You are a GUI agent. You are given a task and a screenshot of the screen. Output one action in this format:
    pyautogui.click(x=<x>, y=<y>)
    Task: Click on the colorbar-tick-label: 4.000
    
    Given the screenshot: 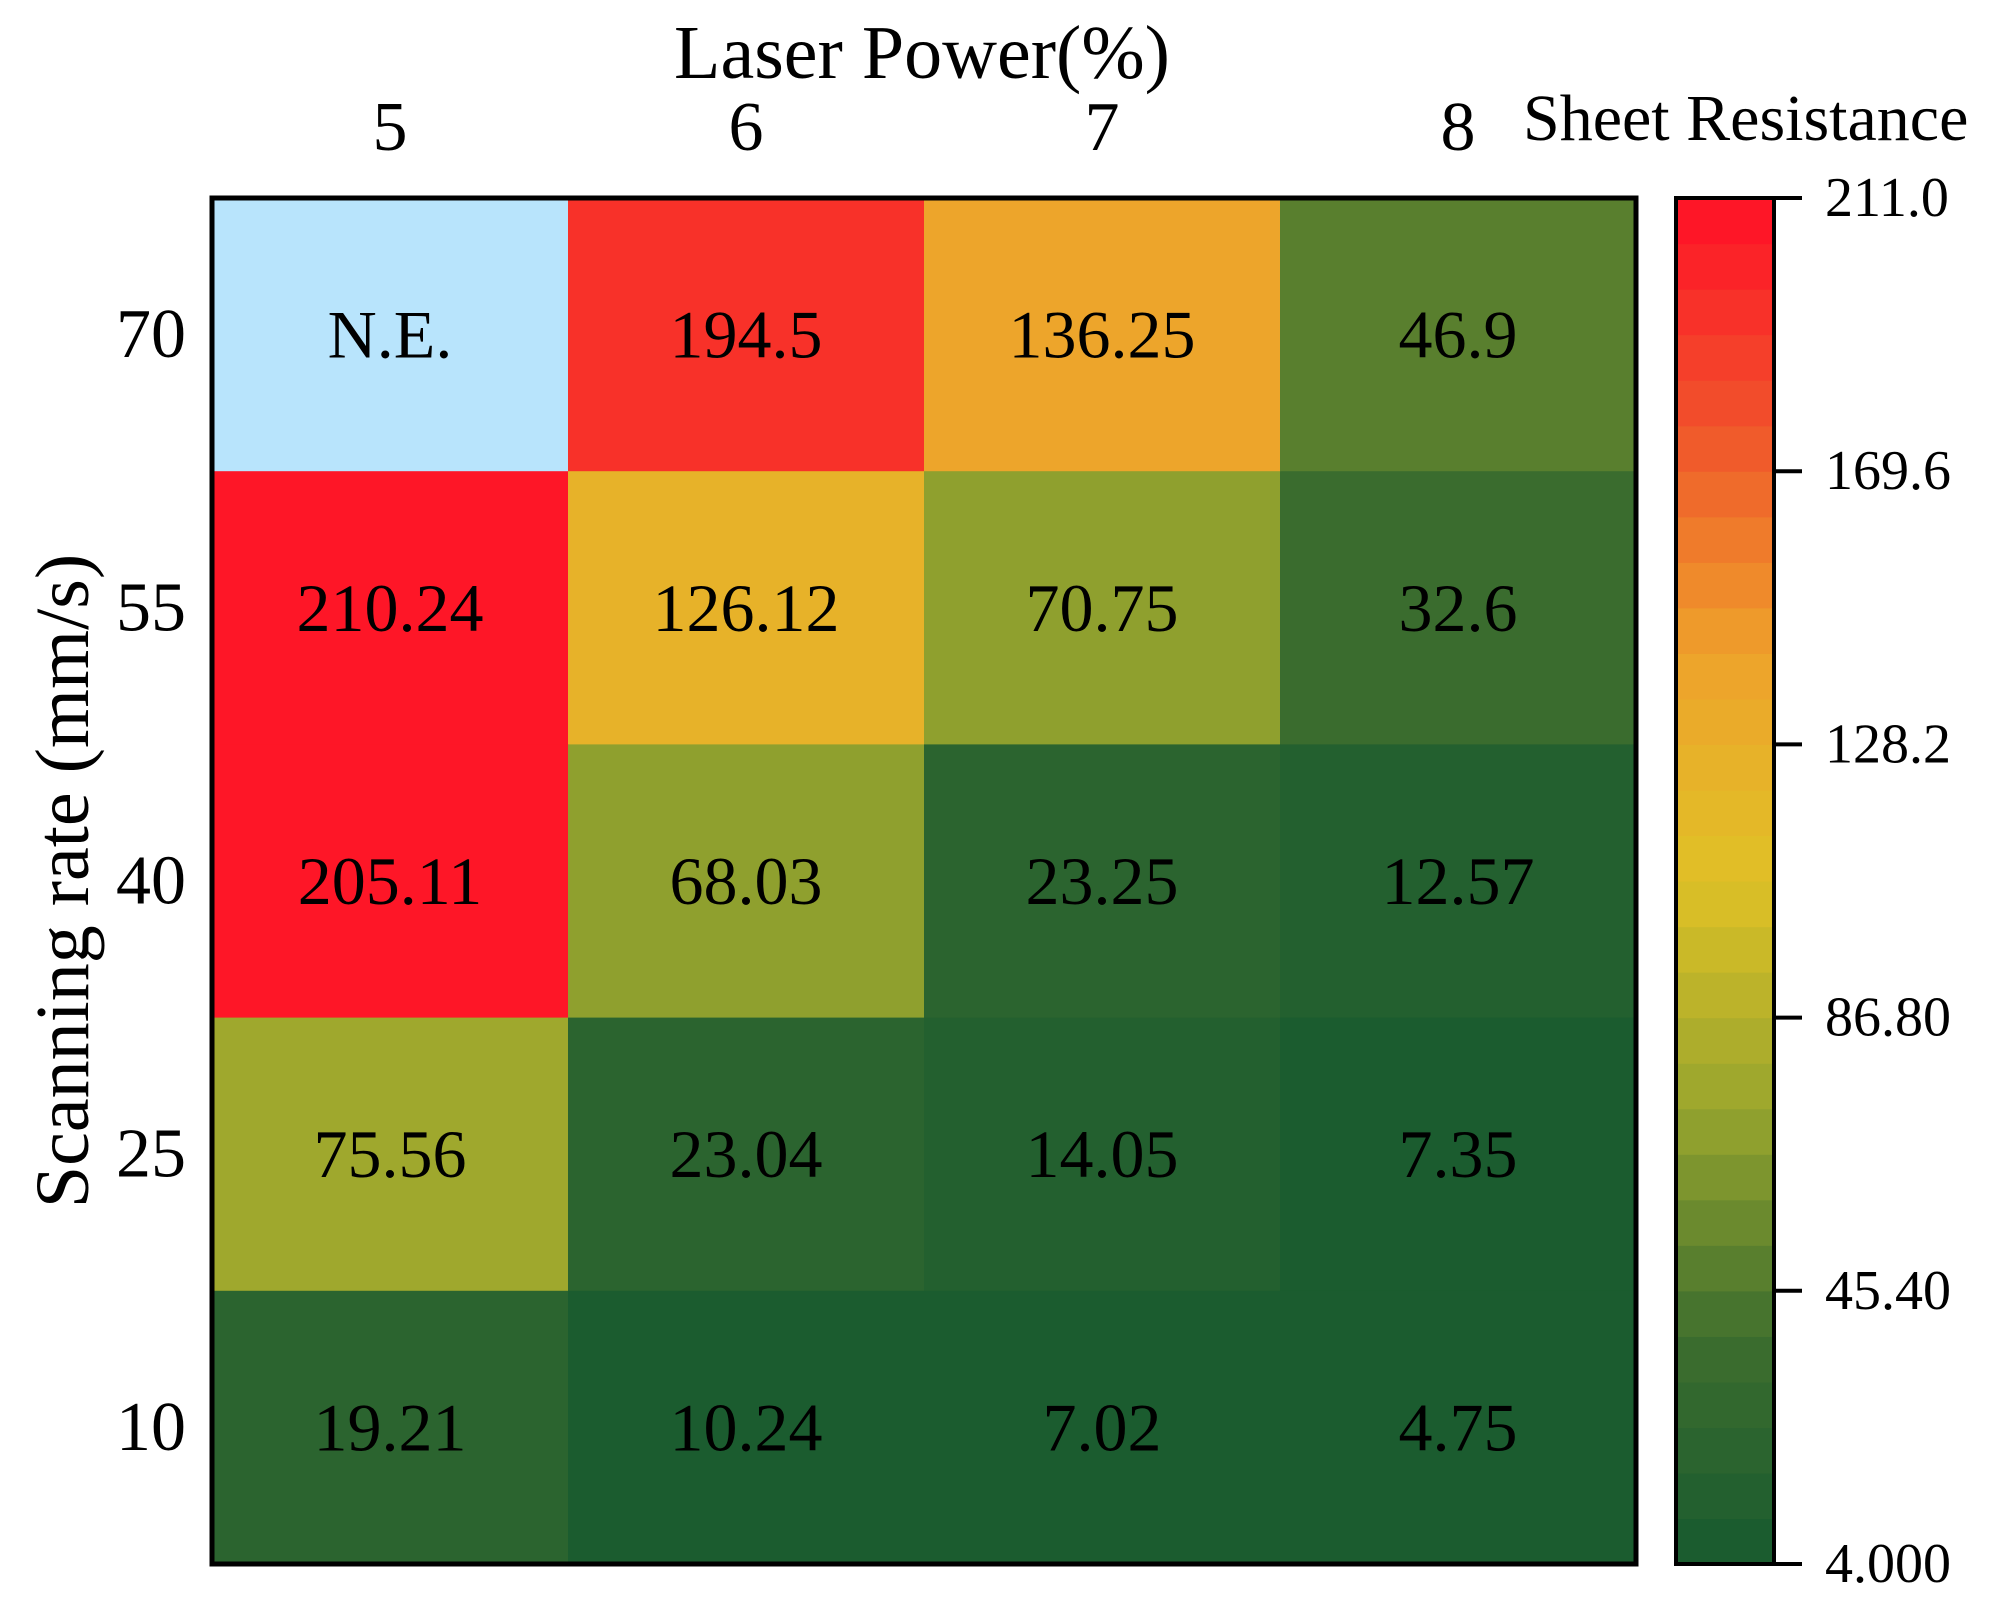 What is the action you would take?
    pyautogui.click(x=1888, y=1564)
    